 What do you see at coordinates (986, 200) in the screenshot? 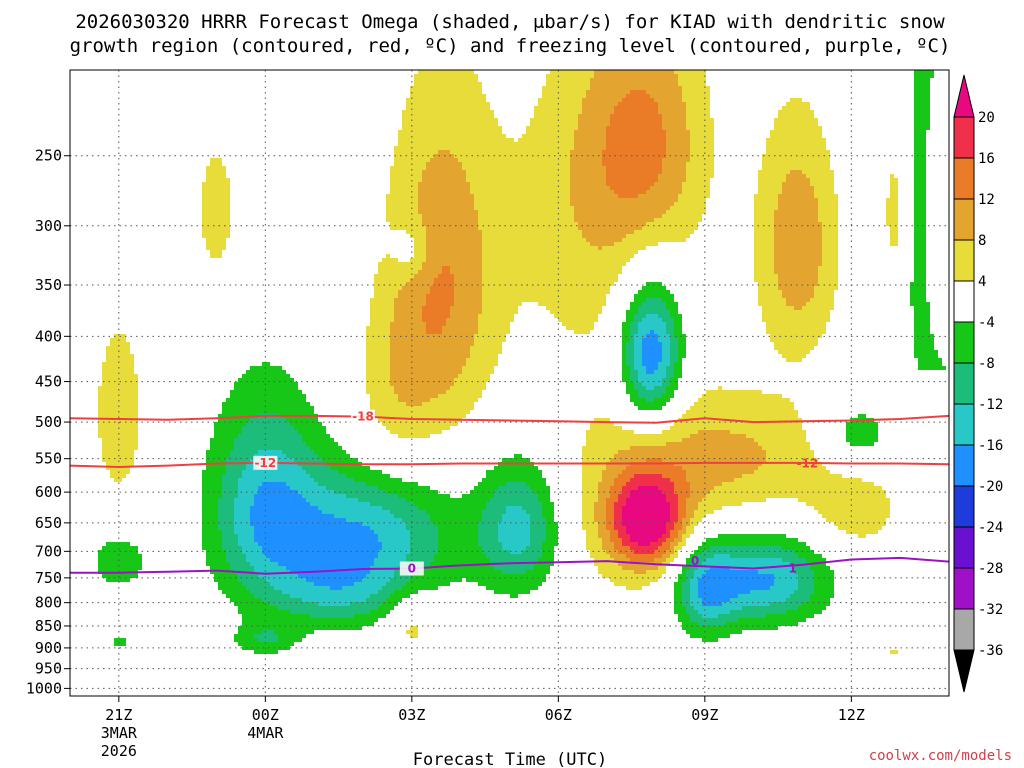
I see `colorbar-label-12: 12` at bounding box center [986, 200].